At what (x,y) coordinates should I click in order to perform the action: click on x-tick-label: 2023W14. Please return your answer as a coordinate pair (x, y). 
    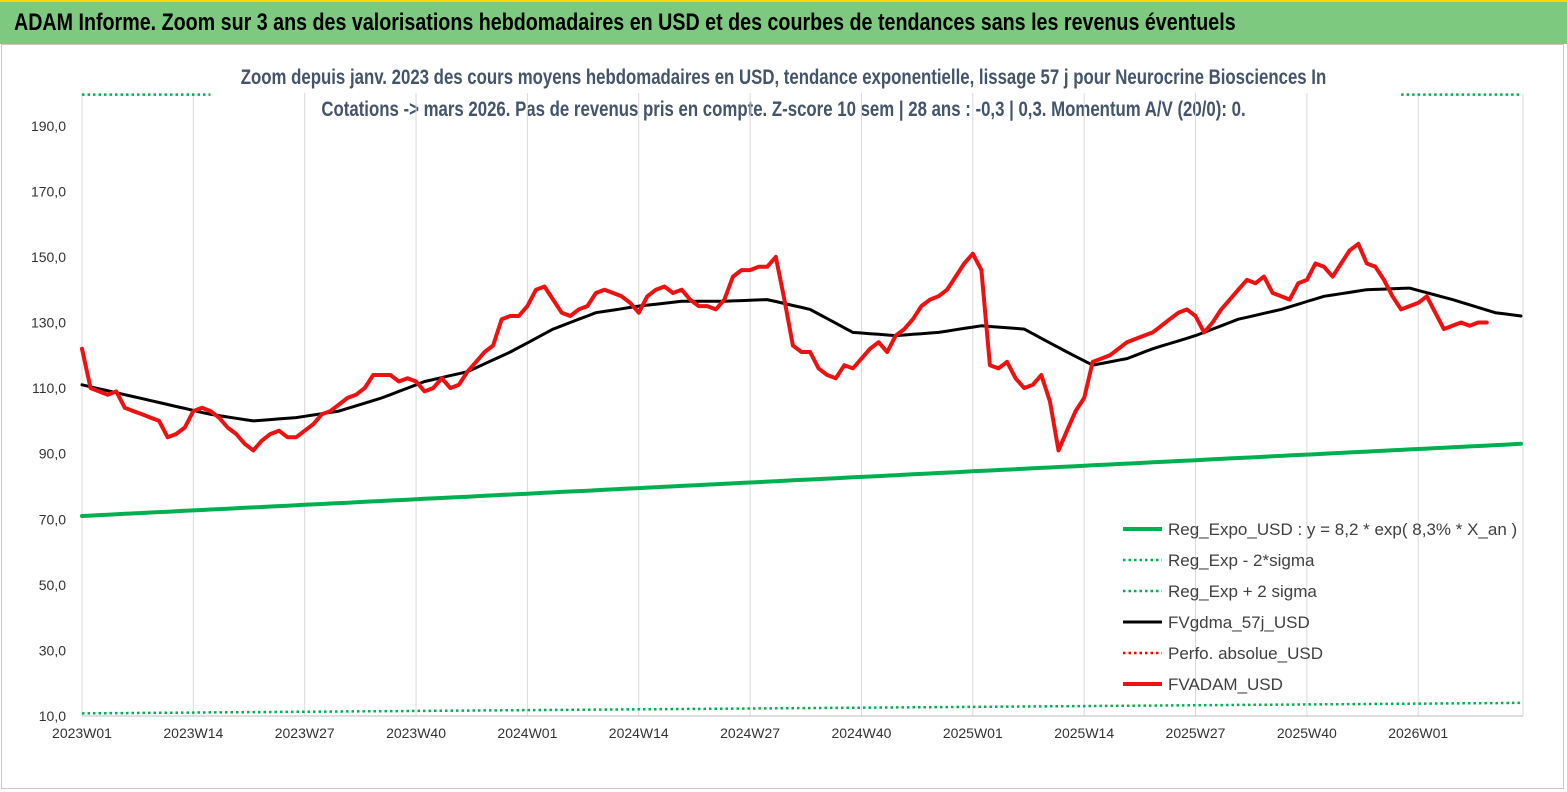
    Looking at the image, I should click on (193, 733).